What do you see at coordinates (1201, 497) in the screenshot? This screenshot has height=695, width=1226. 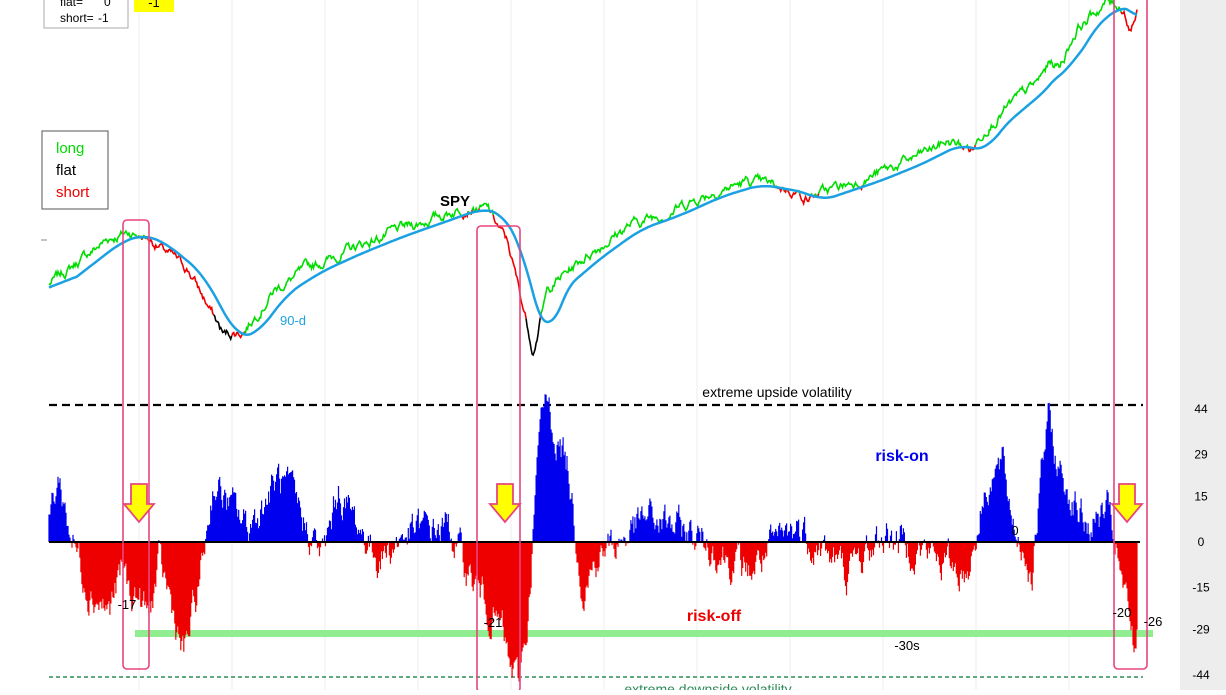 I see `y-tick-15: 15` at bounding box center [1201, 497].